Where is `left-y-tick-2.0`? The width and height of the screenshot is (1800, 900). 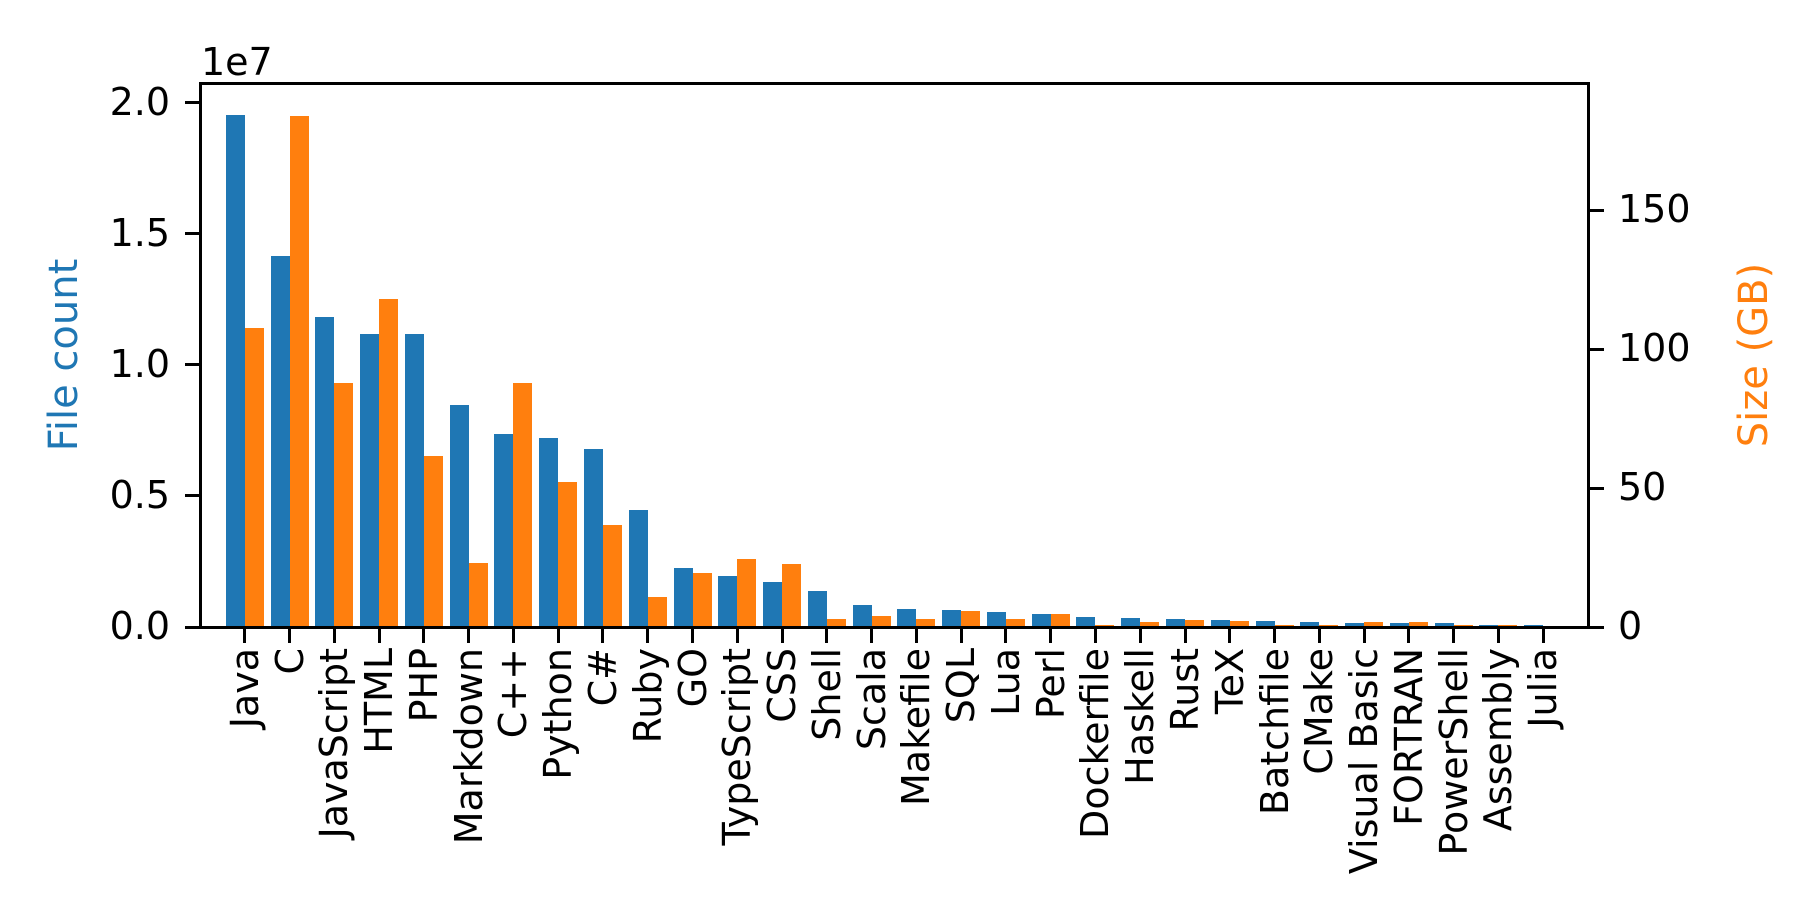 left-y-tick-2.0 is located at coordinates (191, 103).